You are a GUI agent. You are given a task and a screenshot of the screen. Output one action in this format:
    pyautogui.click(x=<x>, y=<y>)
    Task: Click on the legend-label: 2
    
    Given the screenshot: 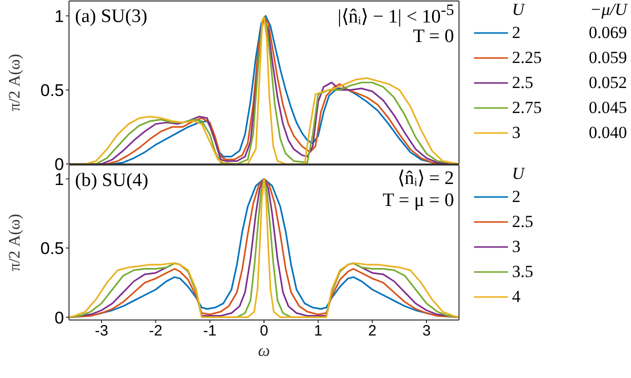 What is the action you would take?
    pyautogui.click(x=517, y=196)
    